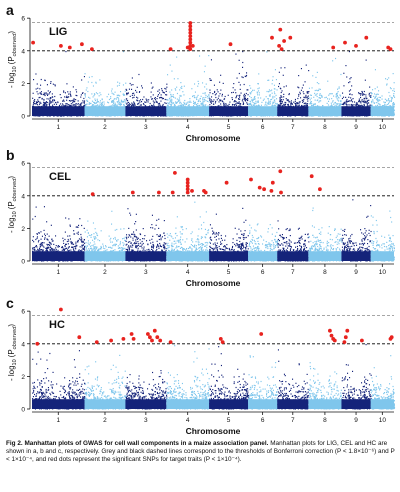  Describe the element at coordinates (60, 177) in the screenshot. I see `trait-title: CEL` at that location.